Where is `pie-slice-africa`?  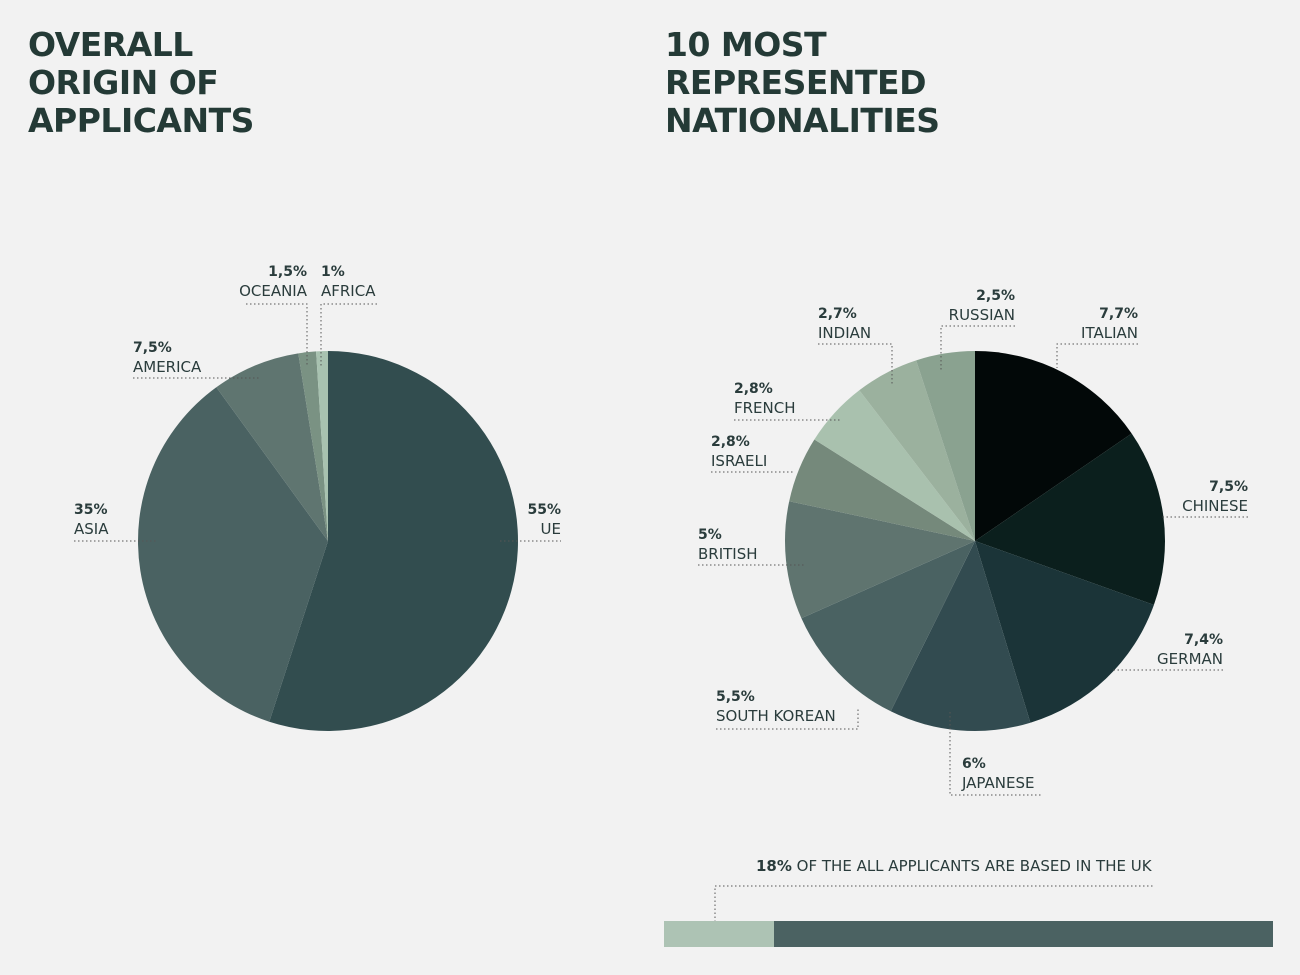 pie-slice-africa is located at coordinates (322, 445).